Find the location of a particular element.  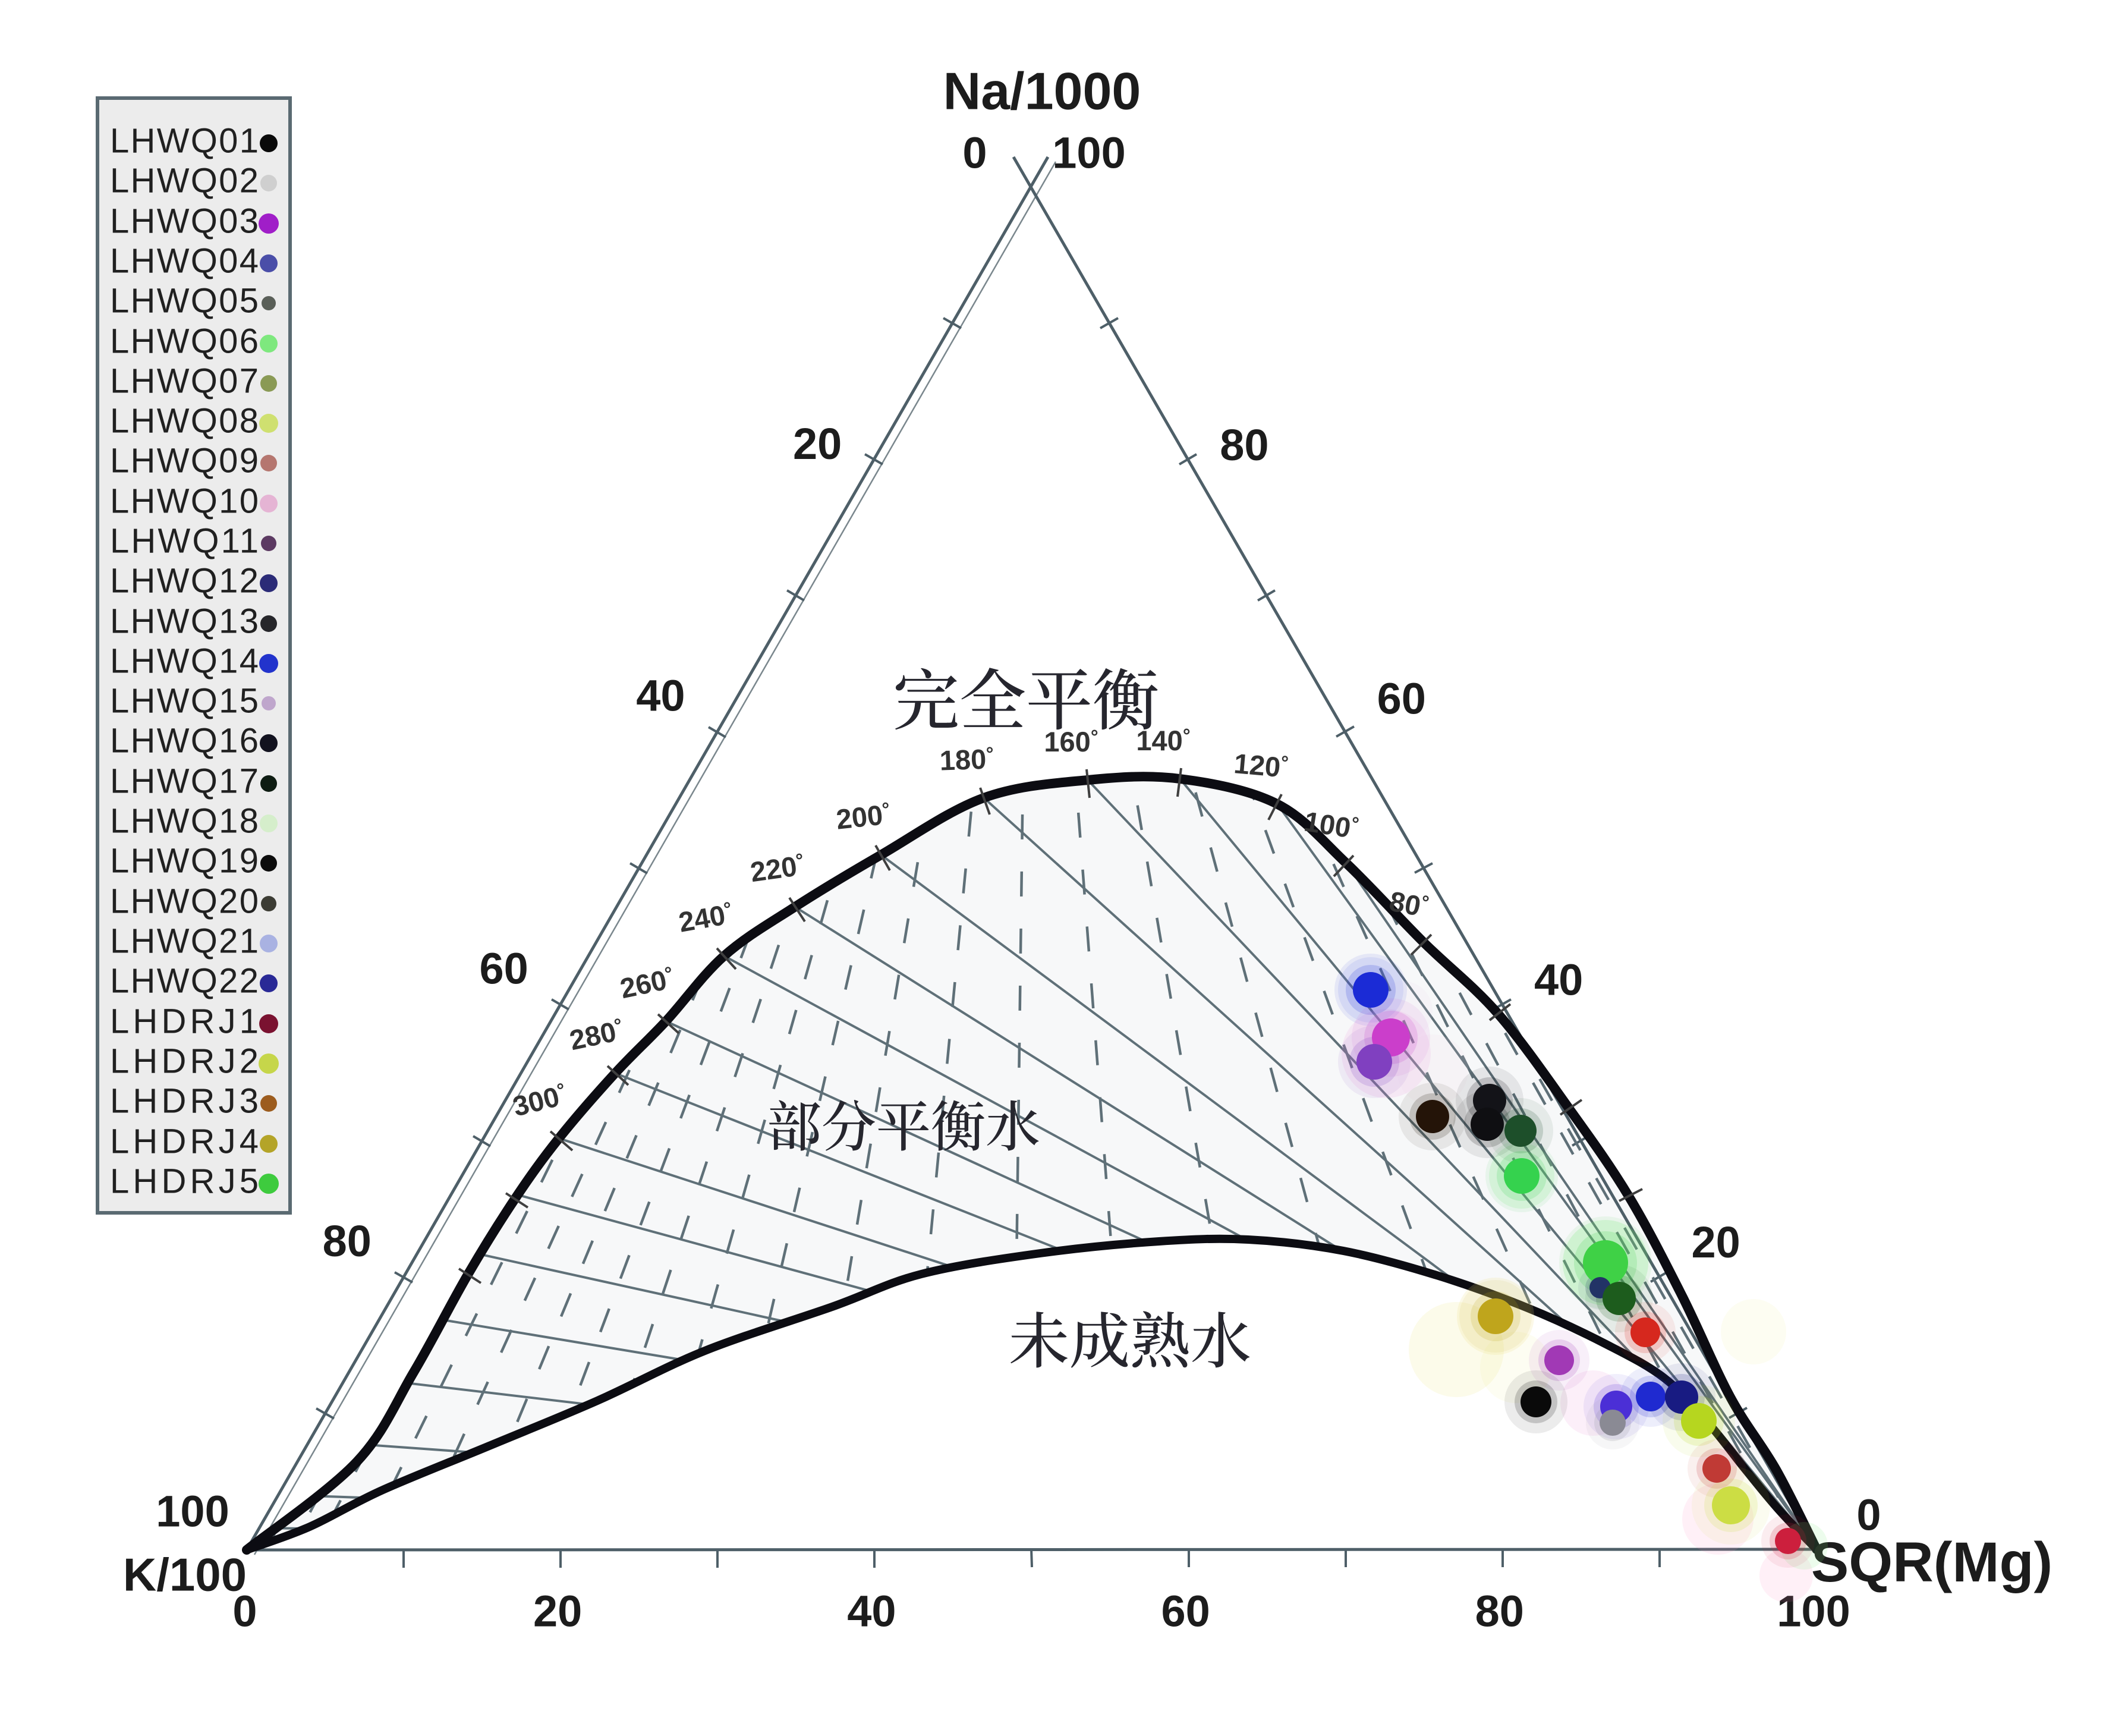

svg-text: 160° is located at coordinates (1071, 741).